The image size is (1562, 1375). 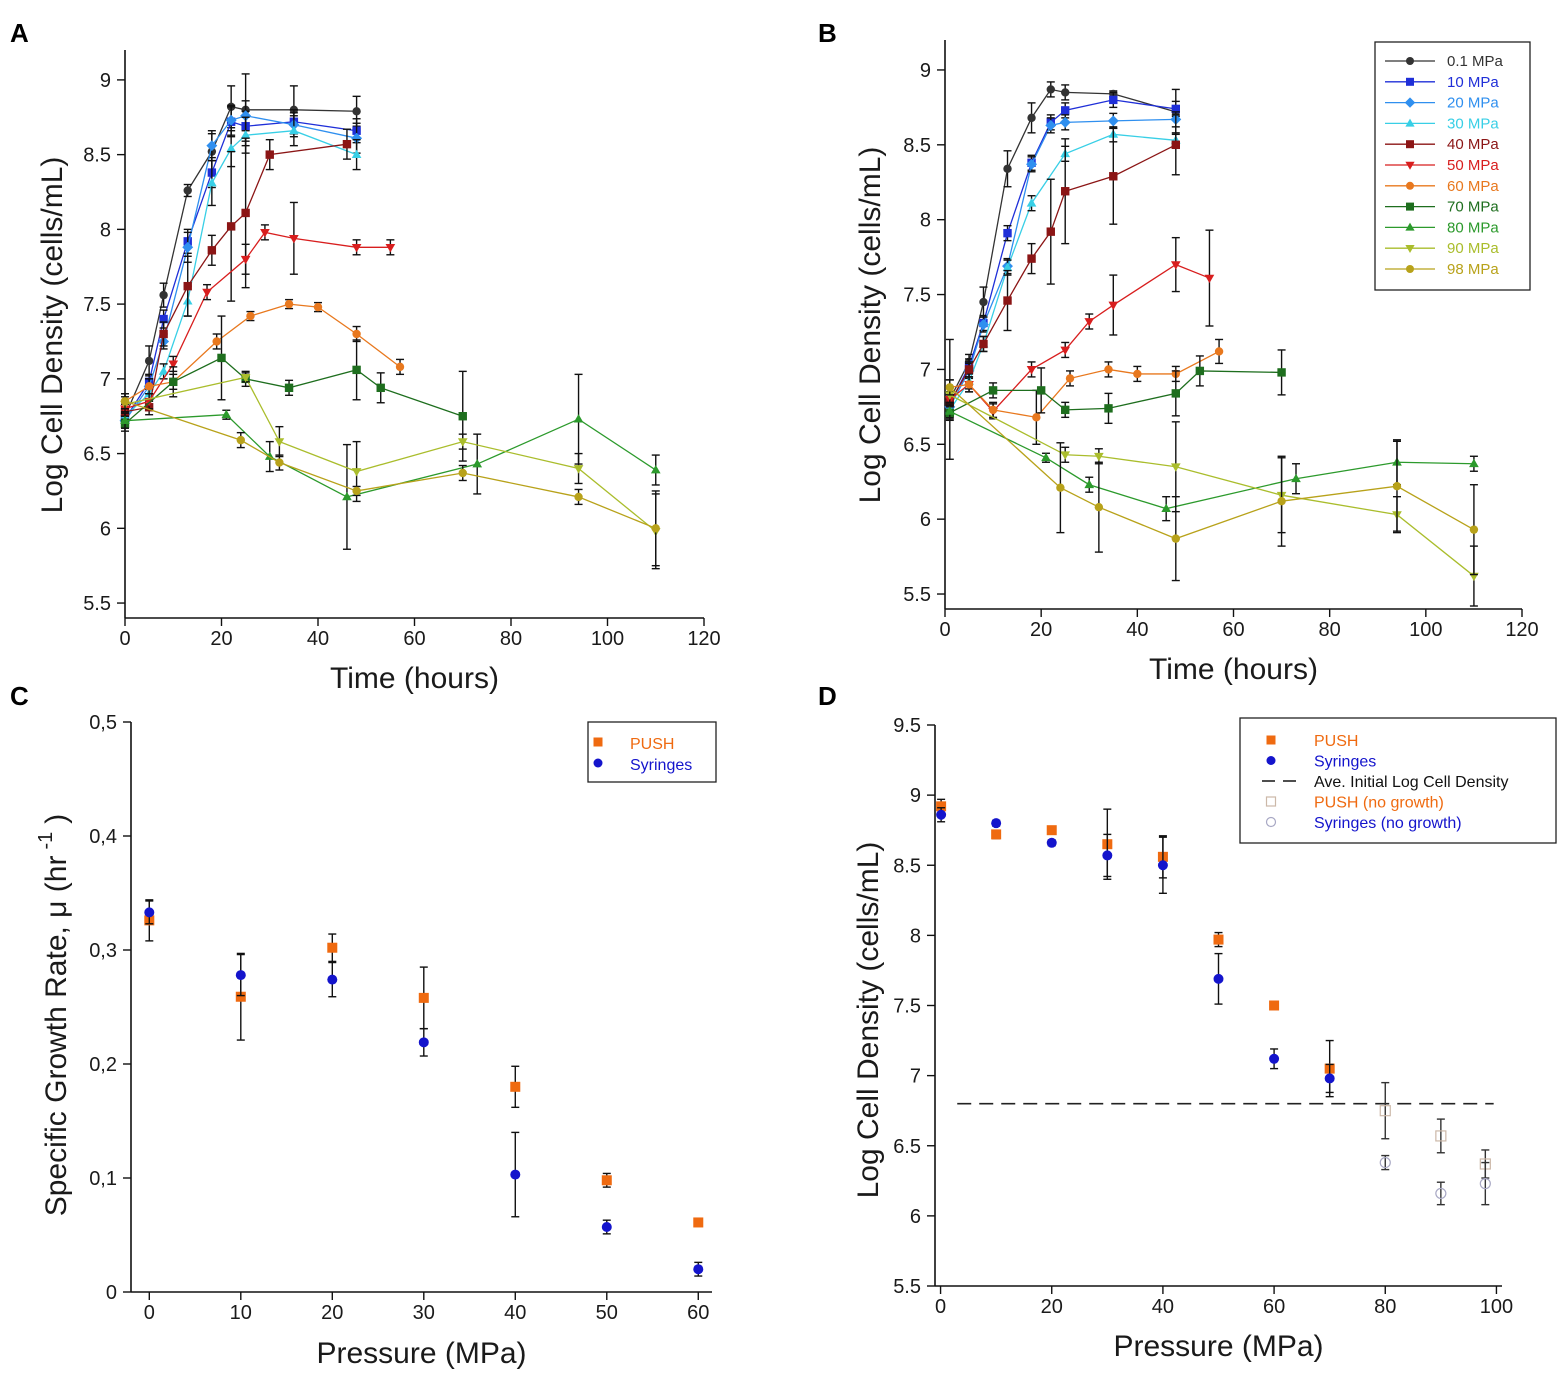 What do you see at coordinates (1473, 123) in the screenshot?
I see `legend-label: 30 MPa` at bounding box center [1473, 123].